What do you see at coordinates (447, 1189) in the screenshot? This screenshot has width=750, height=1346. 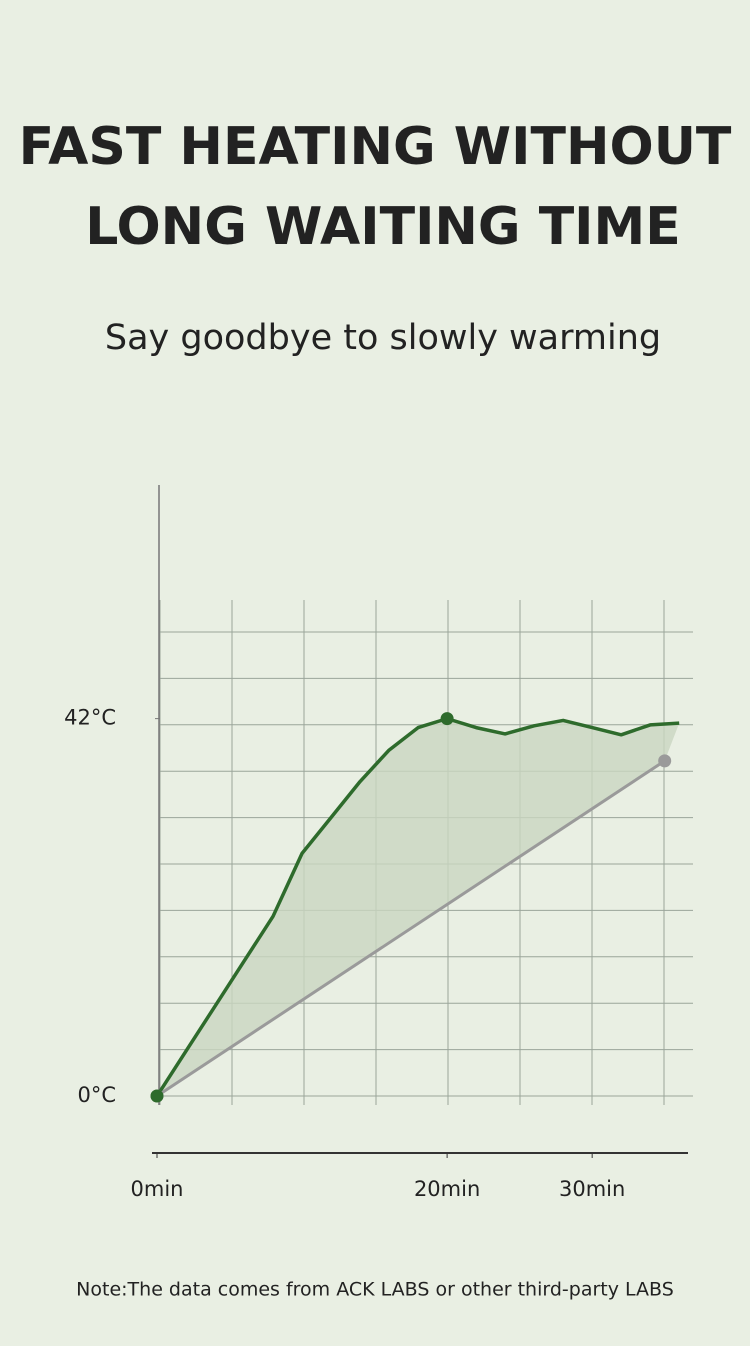 I see `x-tick-label: 20min` at bounding box center [447, 1189].